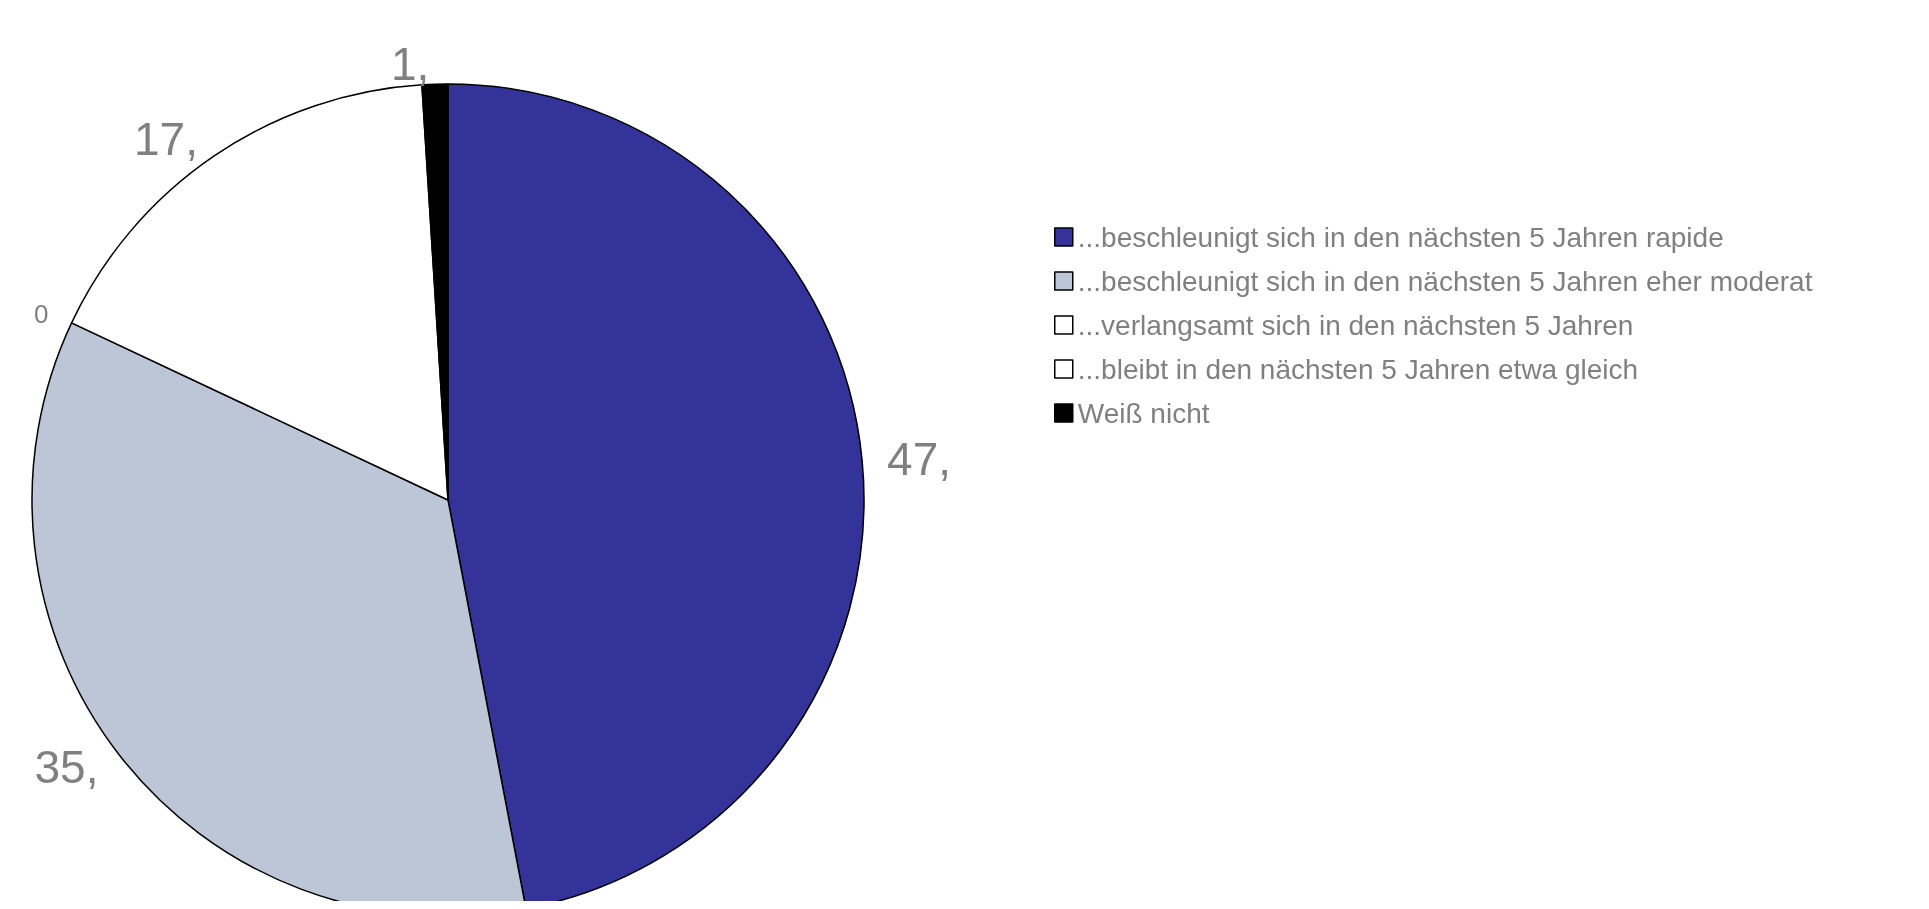  What do you see at coordinates (1445, 281) in the screenshot?
I see `legend-label: ...beschleunigt sich in den nächsten 5 Jahren eher moderat` at bounding box center [1445, 281].